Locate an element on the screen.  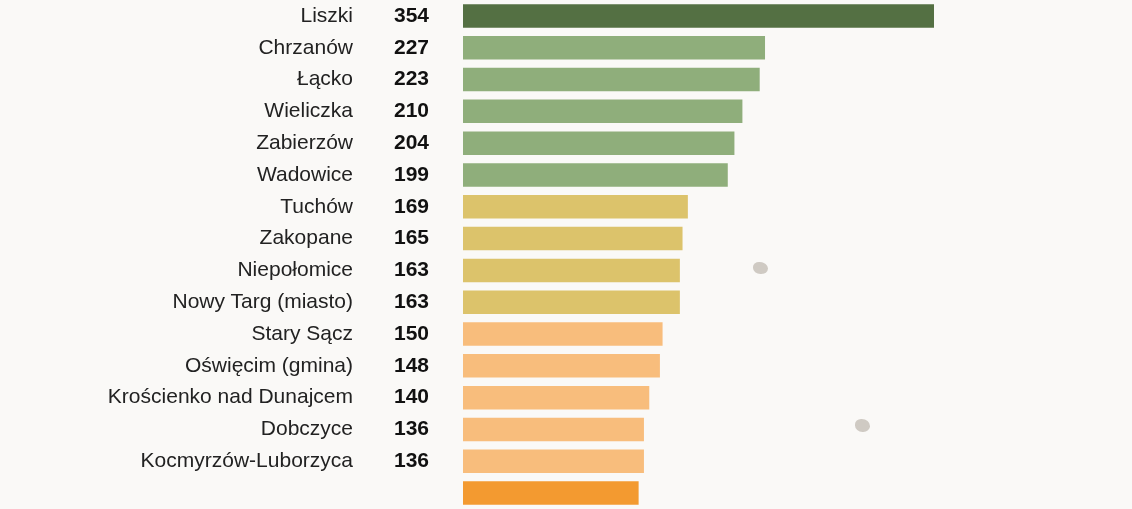
y-tick-label: Łącko is located at coordinates (324, 78).